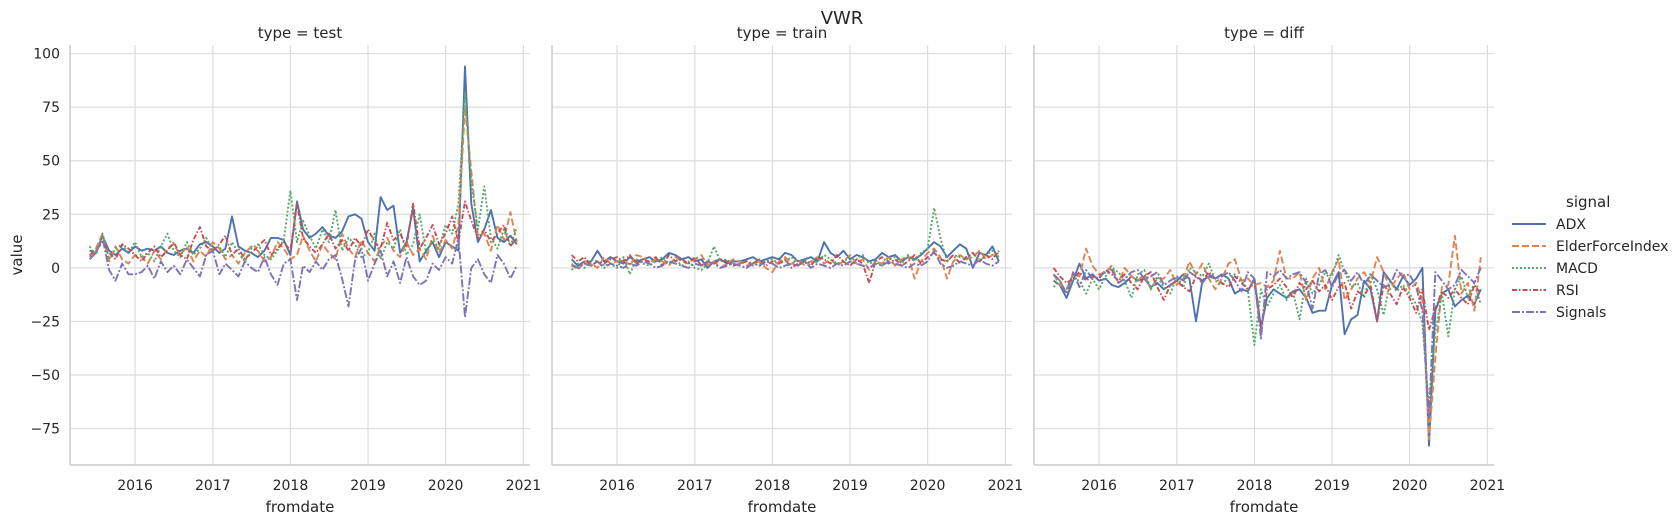 The height and width of the screenshot is (522, 1675). I want to click on facet-title: type = train, so click(782, 33).